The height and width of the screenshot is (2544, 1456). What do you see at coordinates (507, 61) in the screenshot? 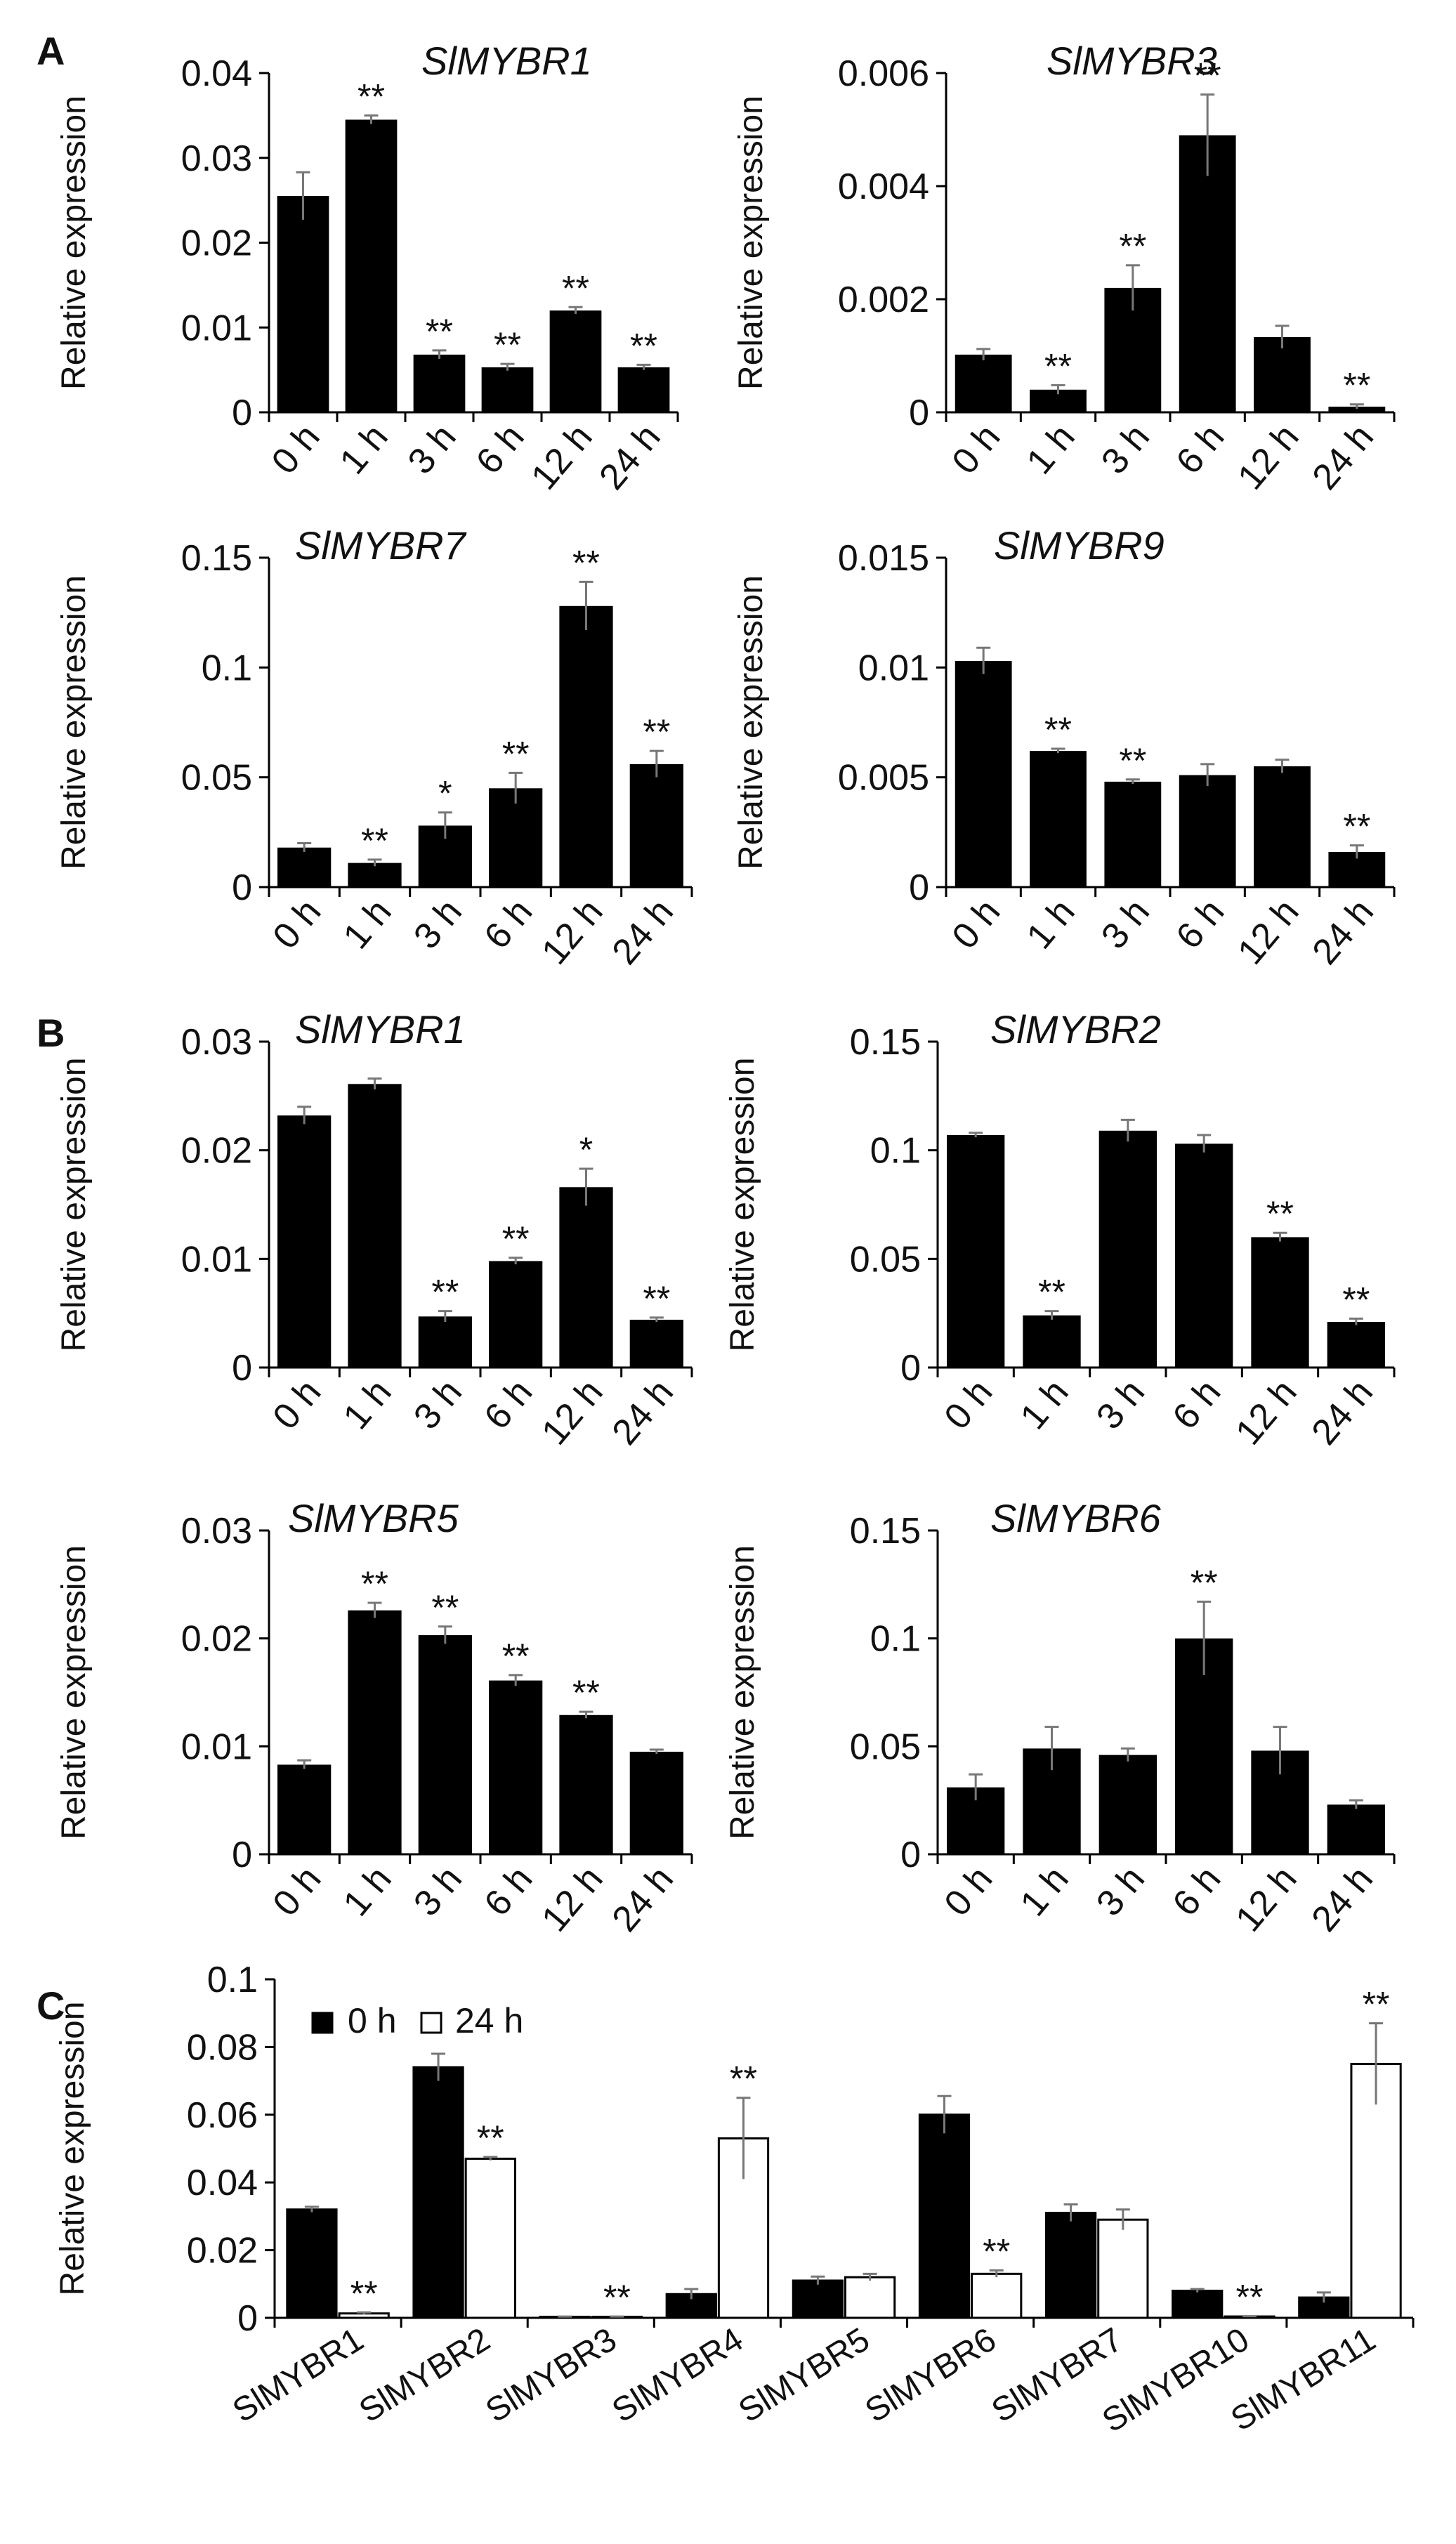
I see `chart-title: SlMYBR1` at bounding box center [507, 61].